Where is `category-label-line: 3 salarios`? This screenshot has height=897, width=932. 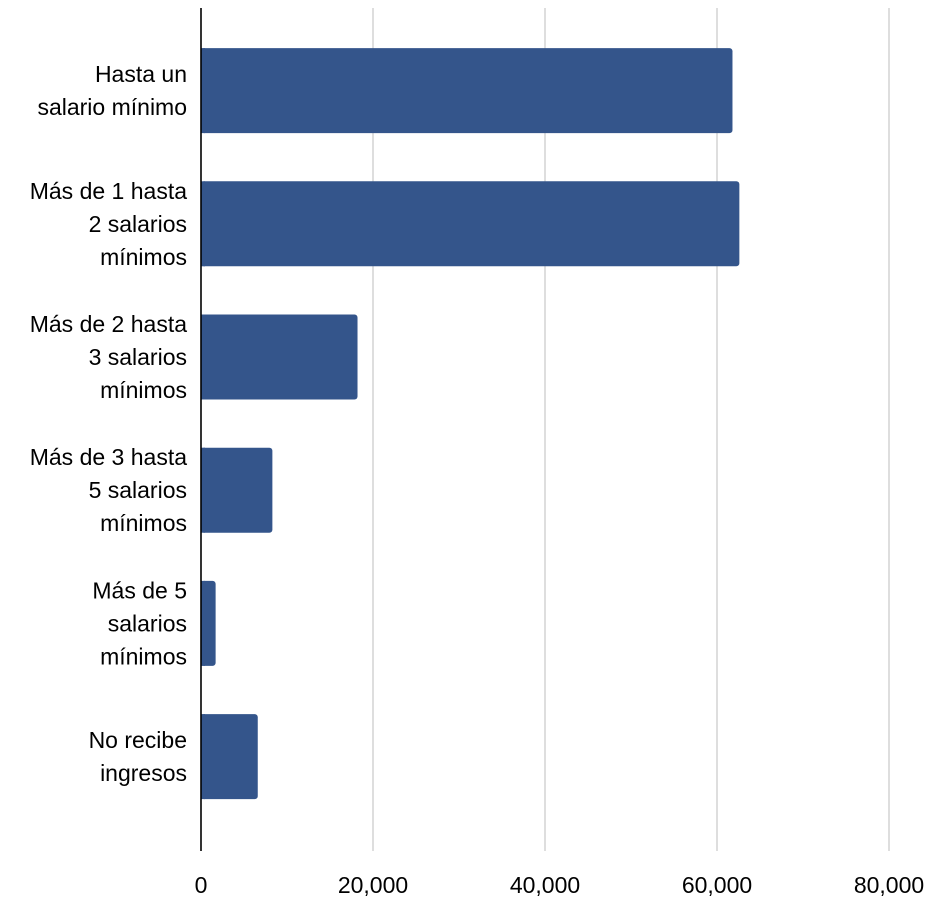
category-label-line: 3 salarios is located at coordinates (138, 357).